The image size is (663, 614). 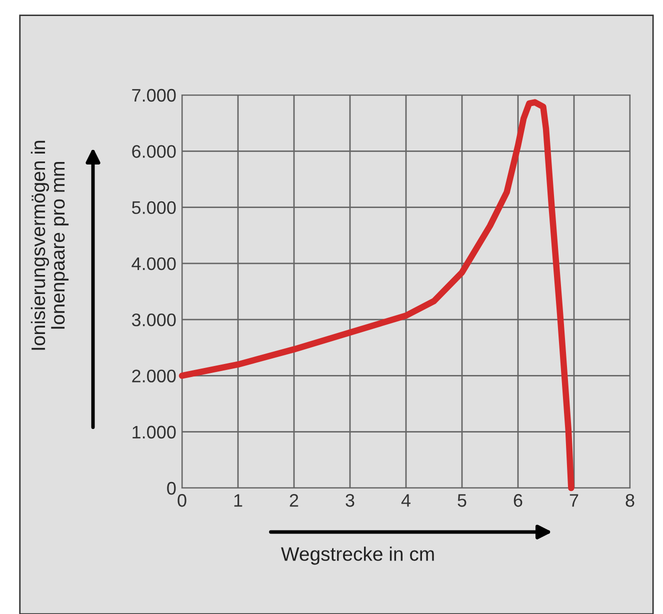 What do you see at coordinates (154, 207) in the screenshot?
I see `y-tick-label: 5.000` at bounding box center [154, 207].